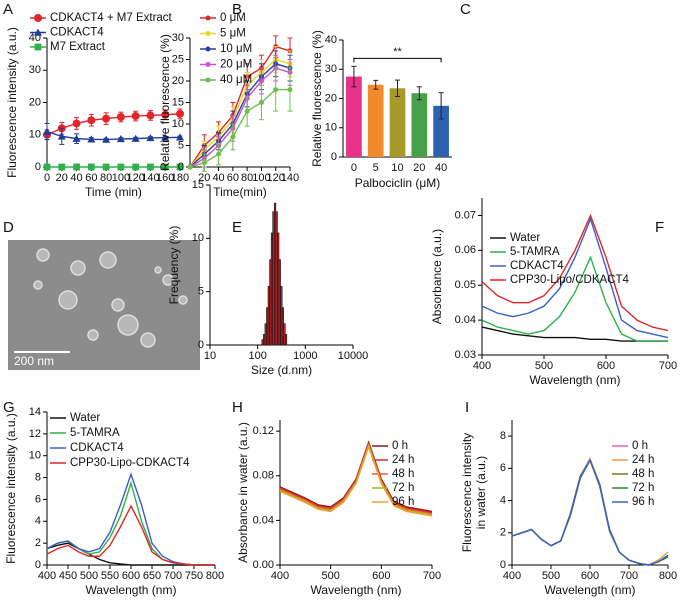 Image resolution: width=680 pixels, height=607 pixels. I want to click on legend-label: Water, so click(525, 238).